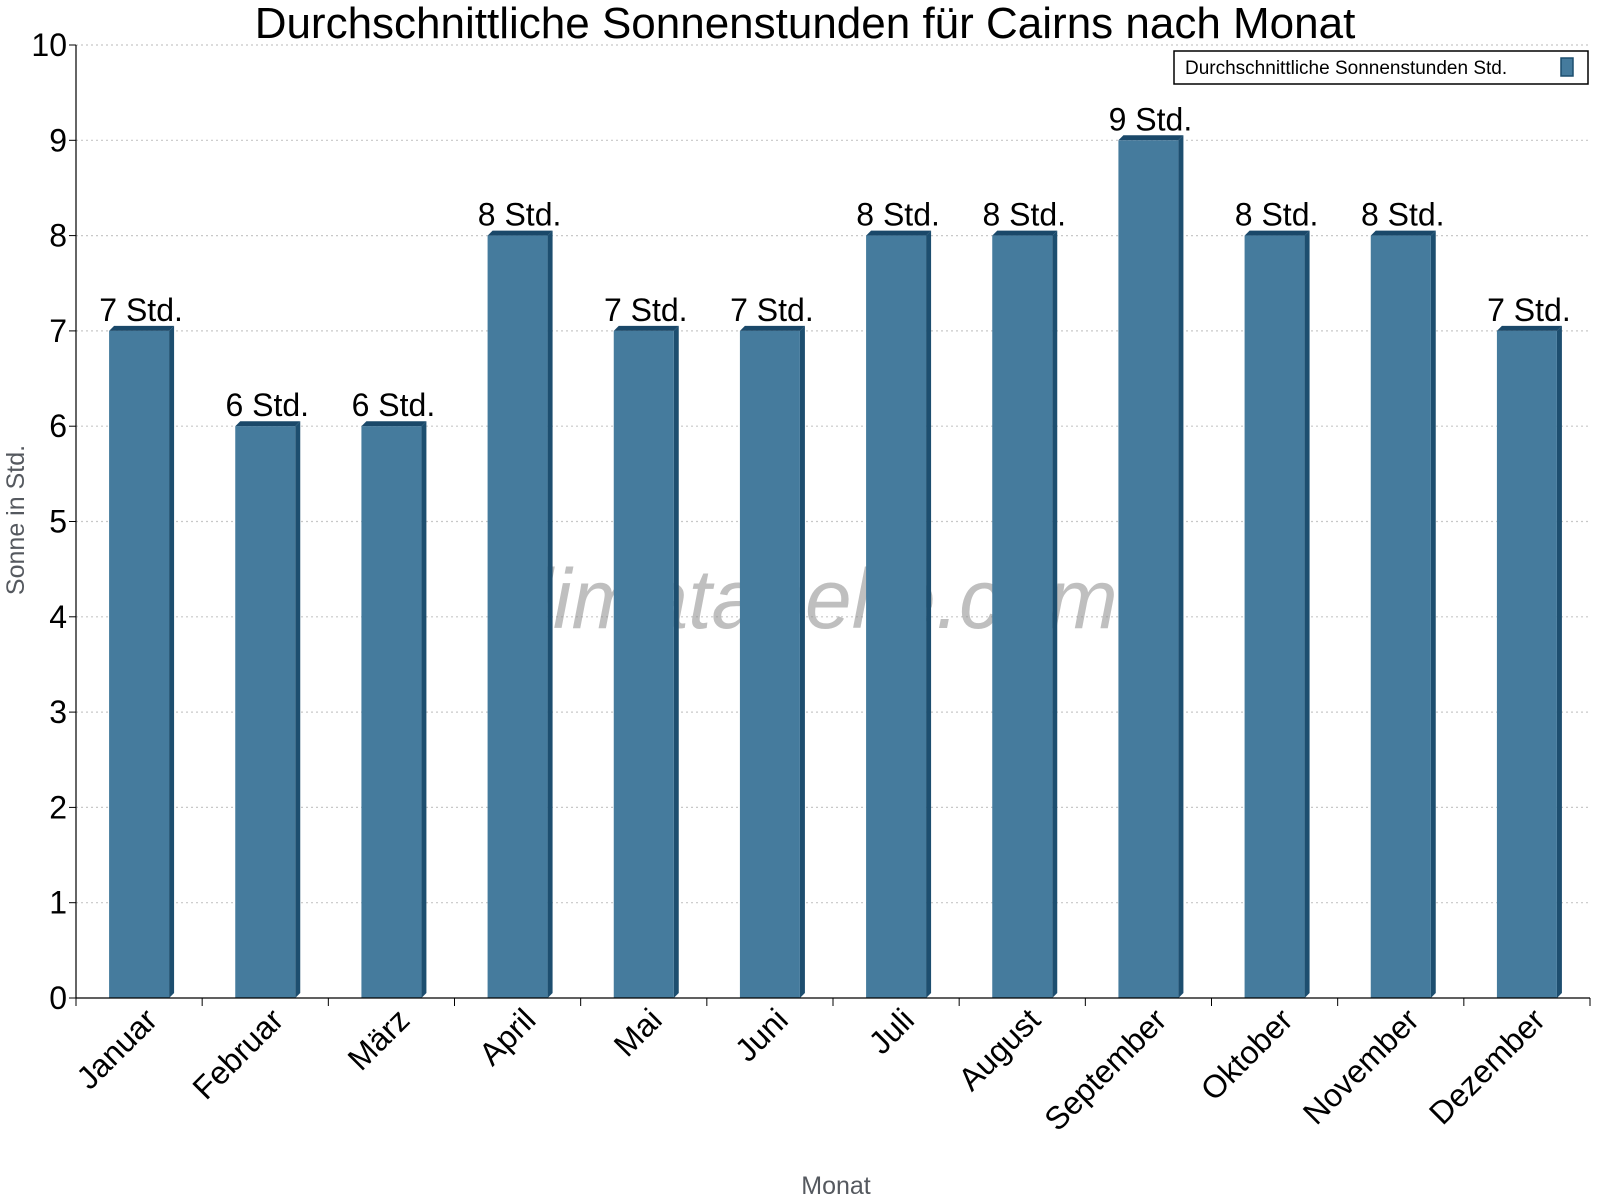 The height and width of the screenshot is (1200, 1600). Describe the element at coordinates (58, 998) in the screenshot. I see `y-tick-label: 0` at that location.